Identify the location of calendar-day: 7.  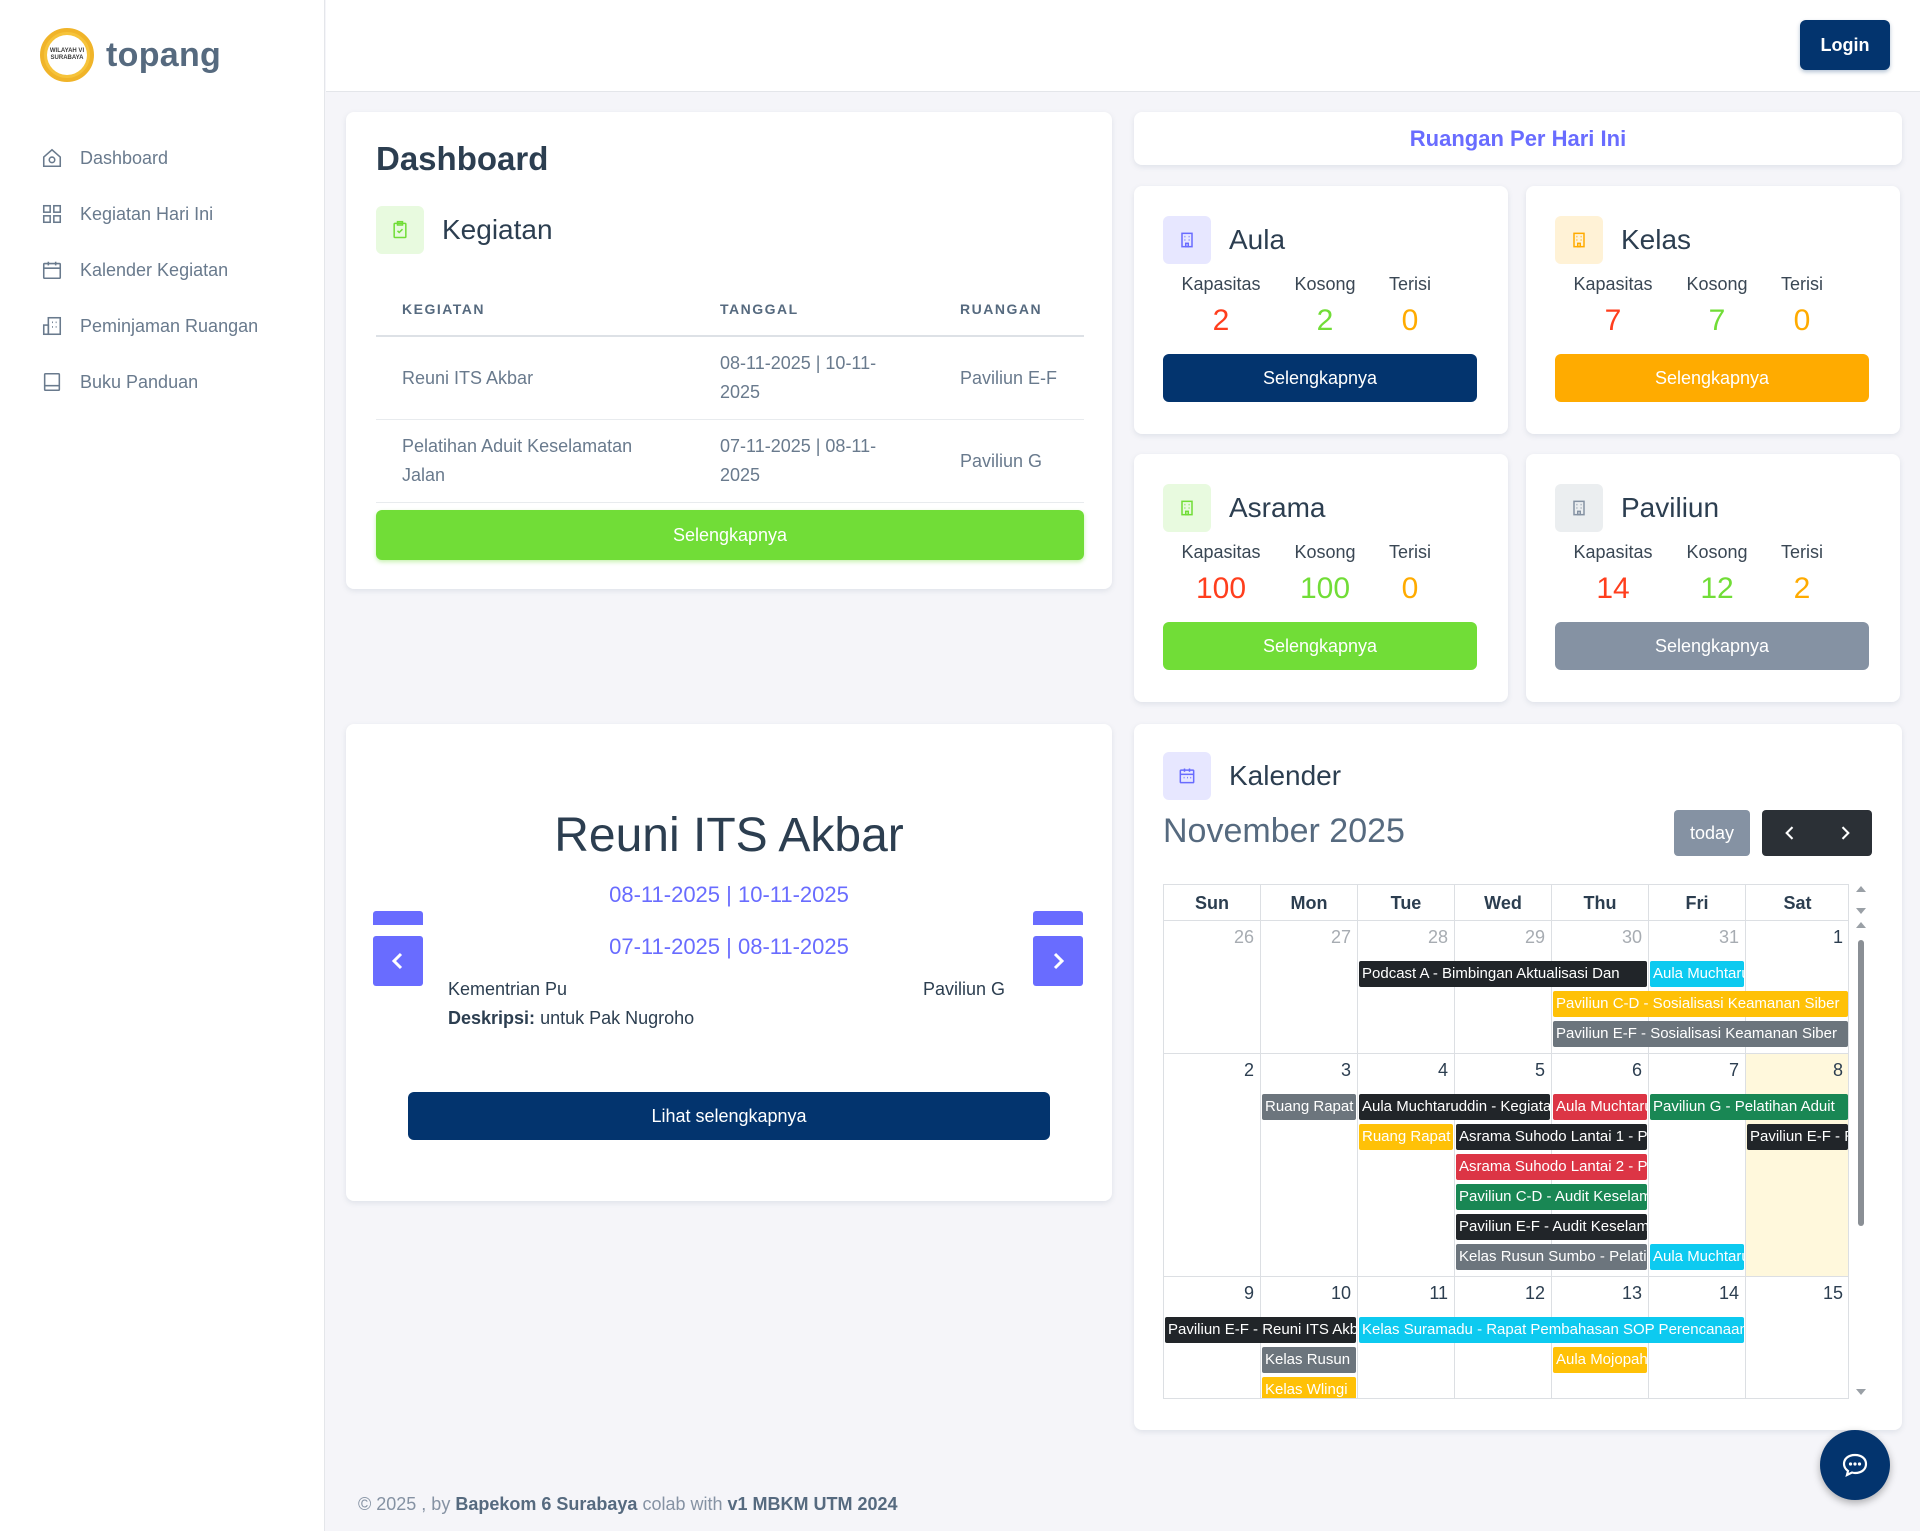
(1697, 1165).